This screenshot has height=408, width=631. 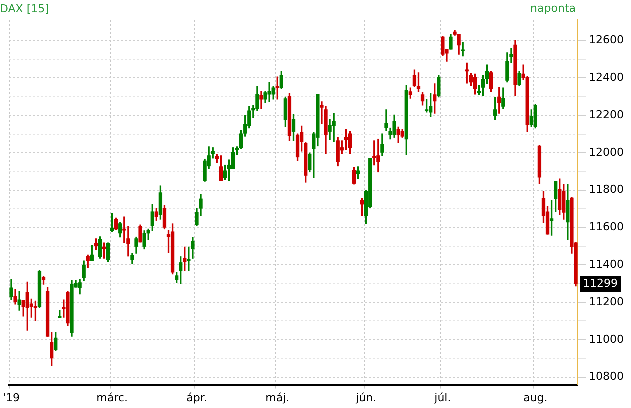 What do you see at coordinates (25, 9) in the screenshot?
I see `chart-title: DAX [15]` at bounding box center [25, 9].